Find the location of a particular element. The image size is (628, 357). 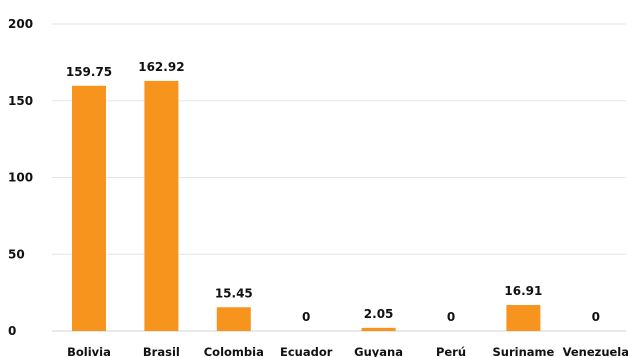

data-label: 159.75 is located at coordinates (89, 72).